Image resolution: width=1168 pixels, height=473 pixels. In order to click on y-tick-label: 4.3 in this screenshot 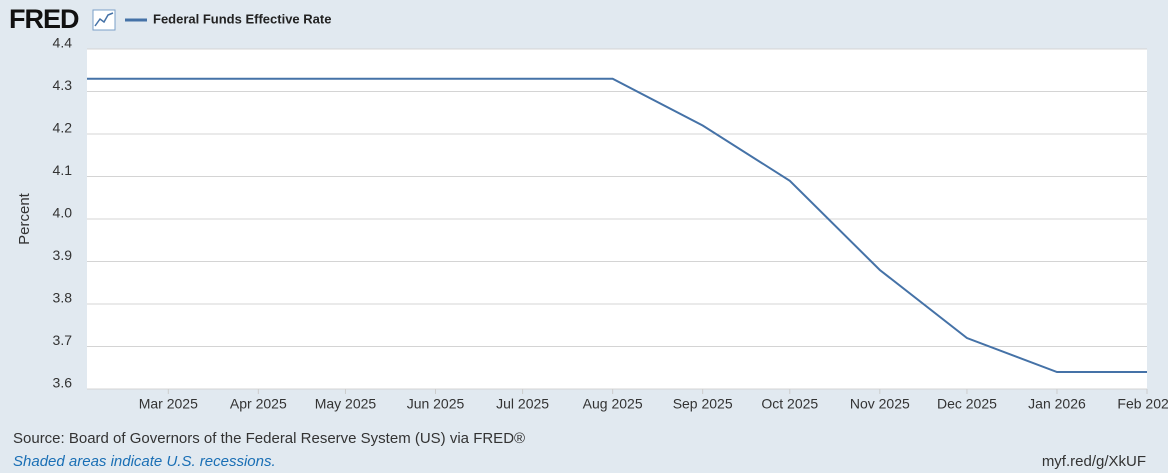, I will do `click(63, 85)`.